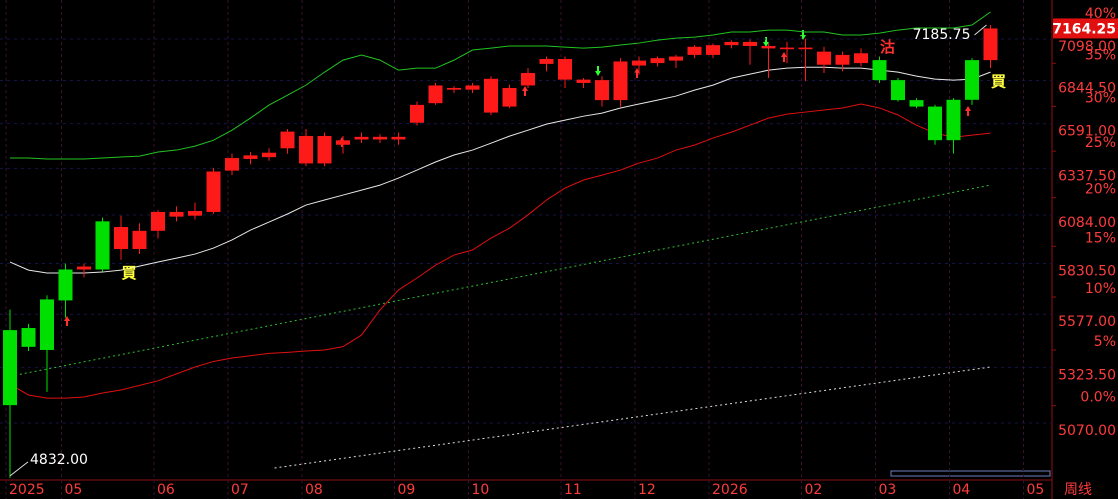 Image resolution: width=1118 pixels, height=499 pixels. Describe the element at coordinates (970, 473) in the screenshot. I see `scrollbar` at that location.